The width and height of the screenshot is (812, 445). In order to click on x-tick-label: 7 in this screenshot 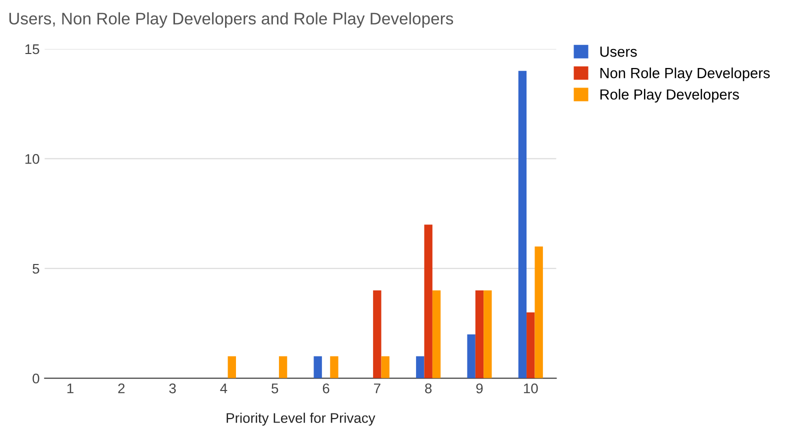, I will do `click(377, 389)`.